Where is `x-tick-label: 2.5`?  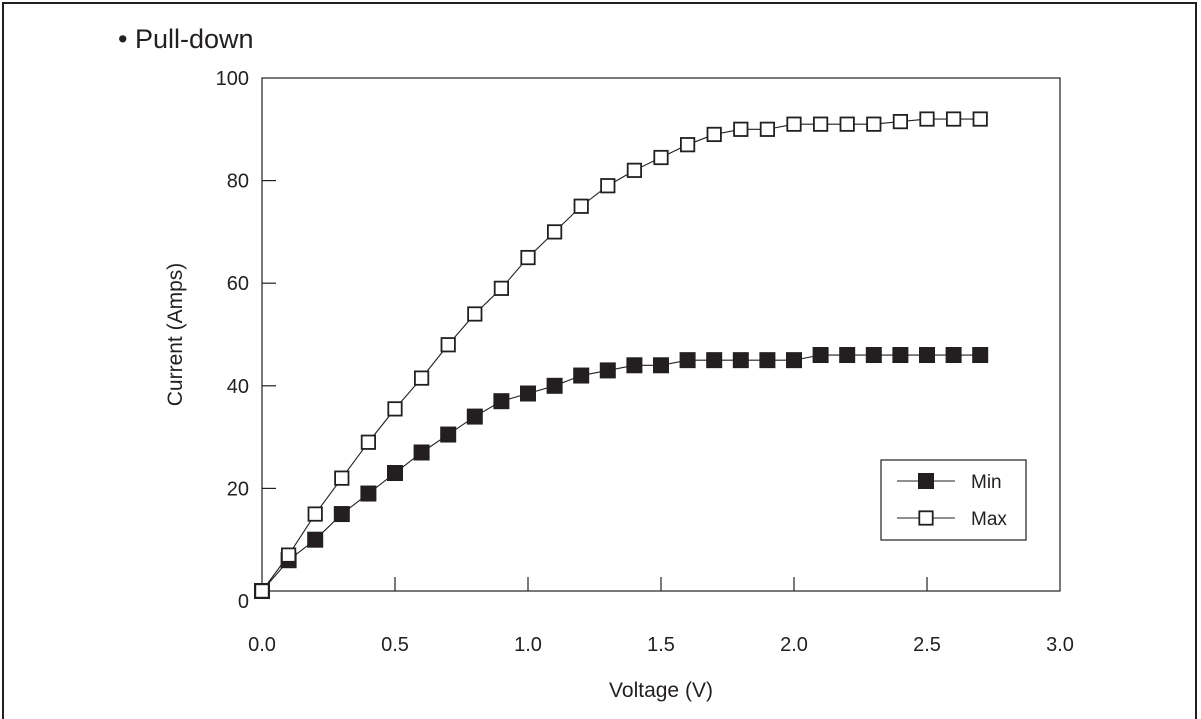
x-tick-label: 2.5 is located at coordinates (927, 645).